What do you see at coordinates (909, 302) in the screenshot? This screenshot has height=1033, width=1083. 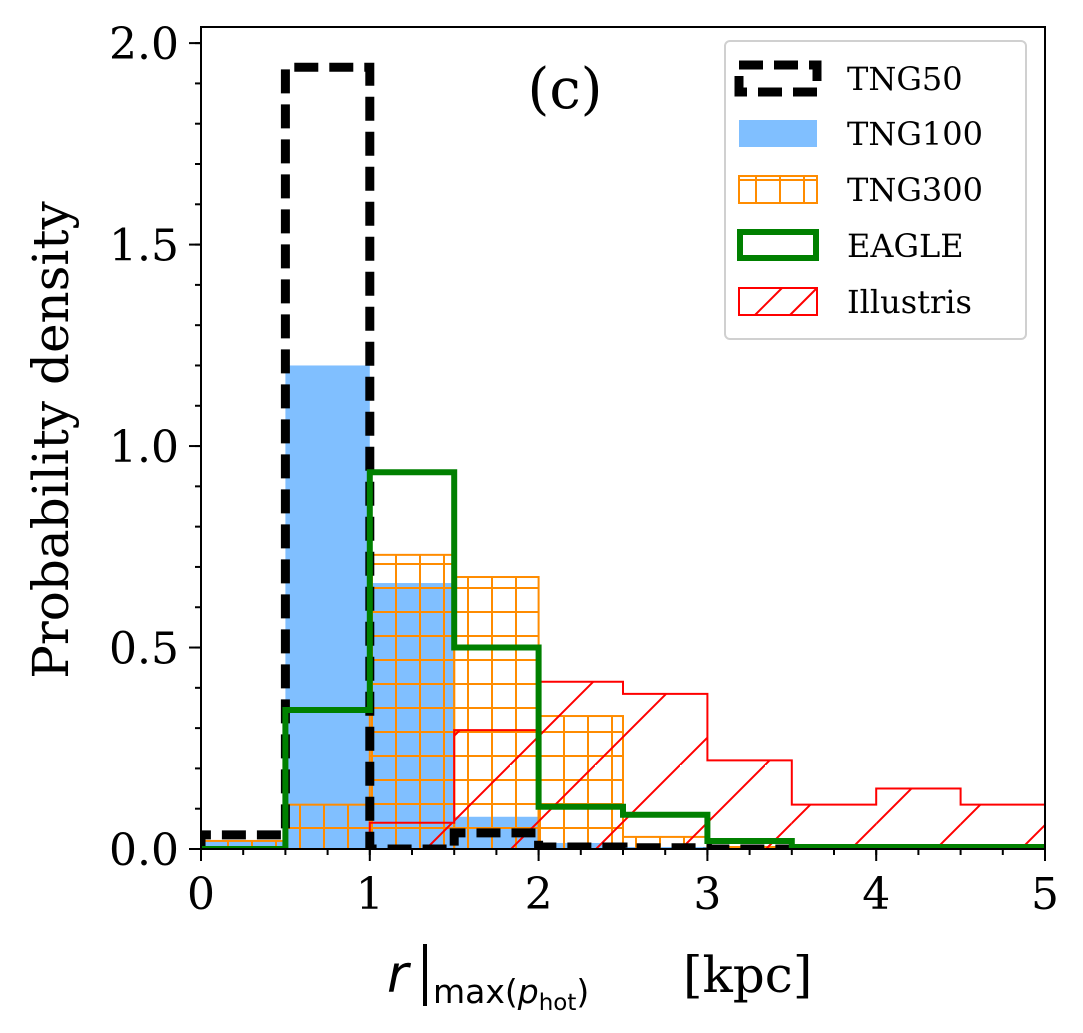 I see `legend-label-illustris: Illustris` at bounding box center [909, 302].